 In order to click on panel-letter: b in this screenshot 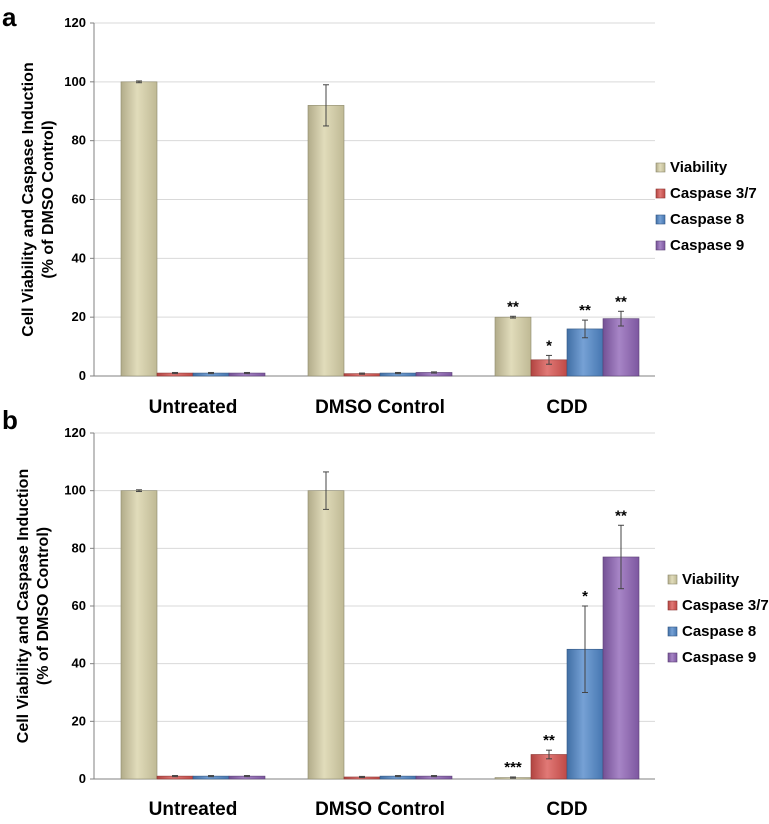, I will do `click(10, 420)`.